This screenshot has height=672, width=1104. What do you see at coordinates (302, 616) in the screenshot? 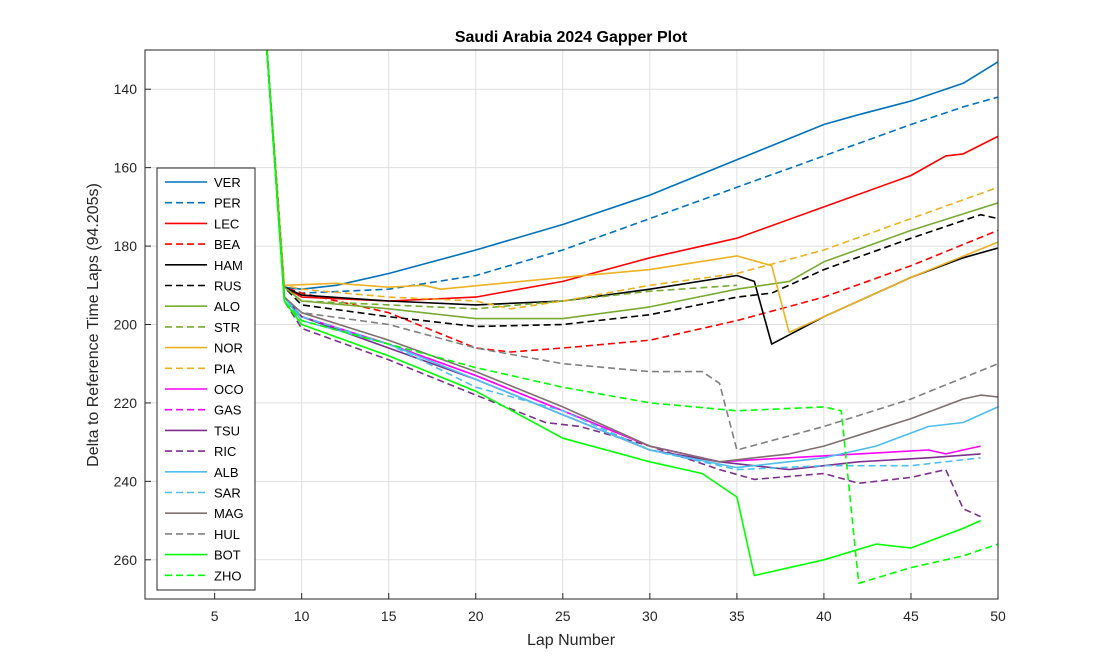
I see `x-tick-label: 10` at bounding box center [302, 616].